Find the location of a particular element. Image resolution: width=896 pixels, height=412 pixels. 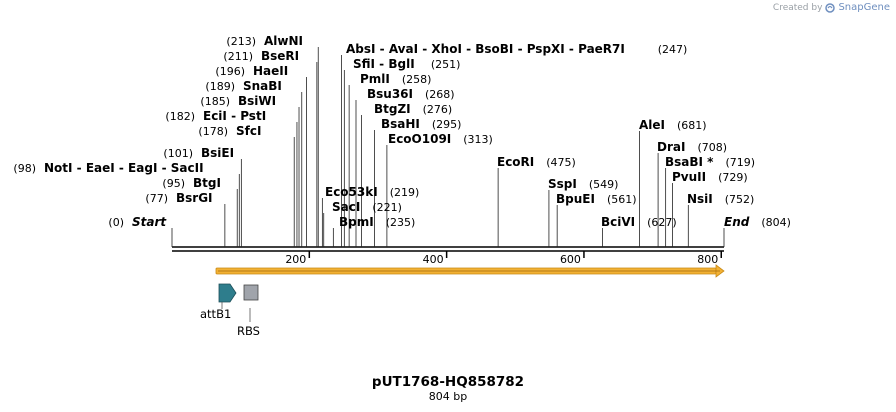

site-name-haeii: HaeII is located at coordinates (270, 71).